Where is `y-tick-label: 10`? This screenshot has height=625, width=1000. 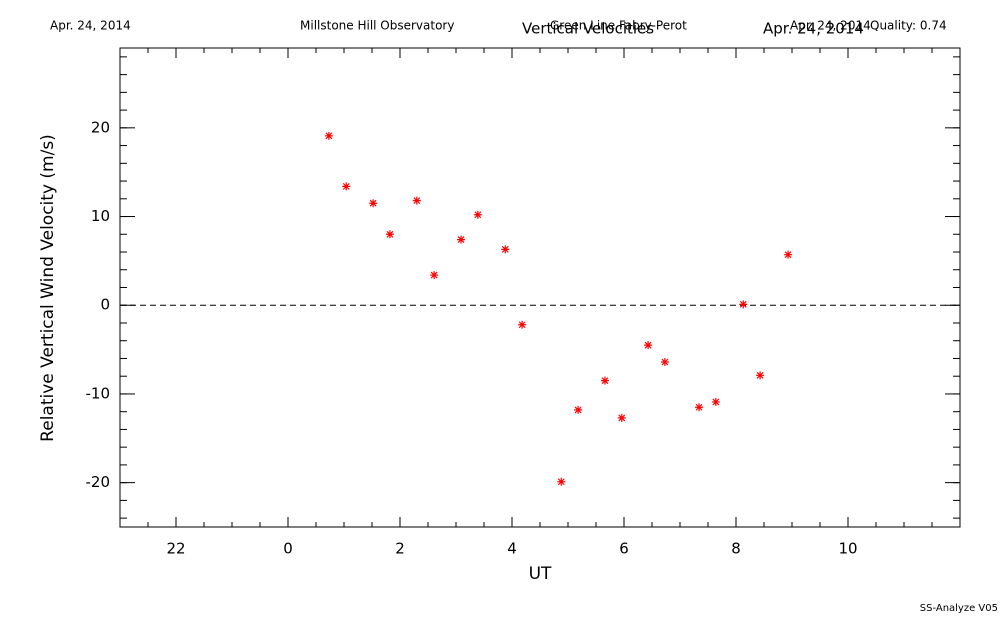 y-tick-label: 10 is located at coordinates (100, 216).